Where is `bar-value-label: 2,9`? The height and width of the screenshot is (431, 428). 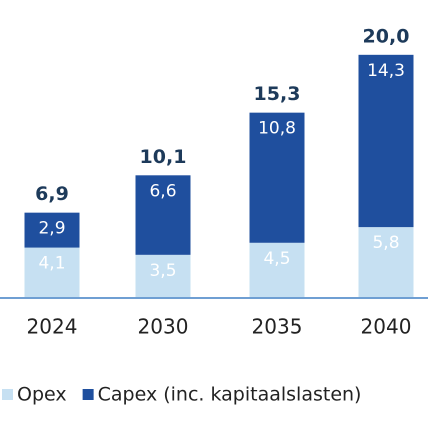
bar-value-label: 2,9 is located at coordinates (51, 229).